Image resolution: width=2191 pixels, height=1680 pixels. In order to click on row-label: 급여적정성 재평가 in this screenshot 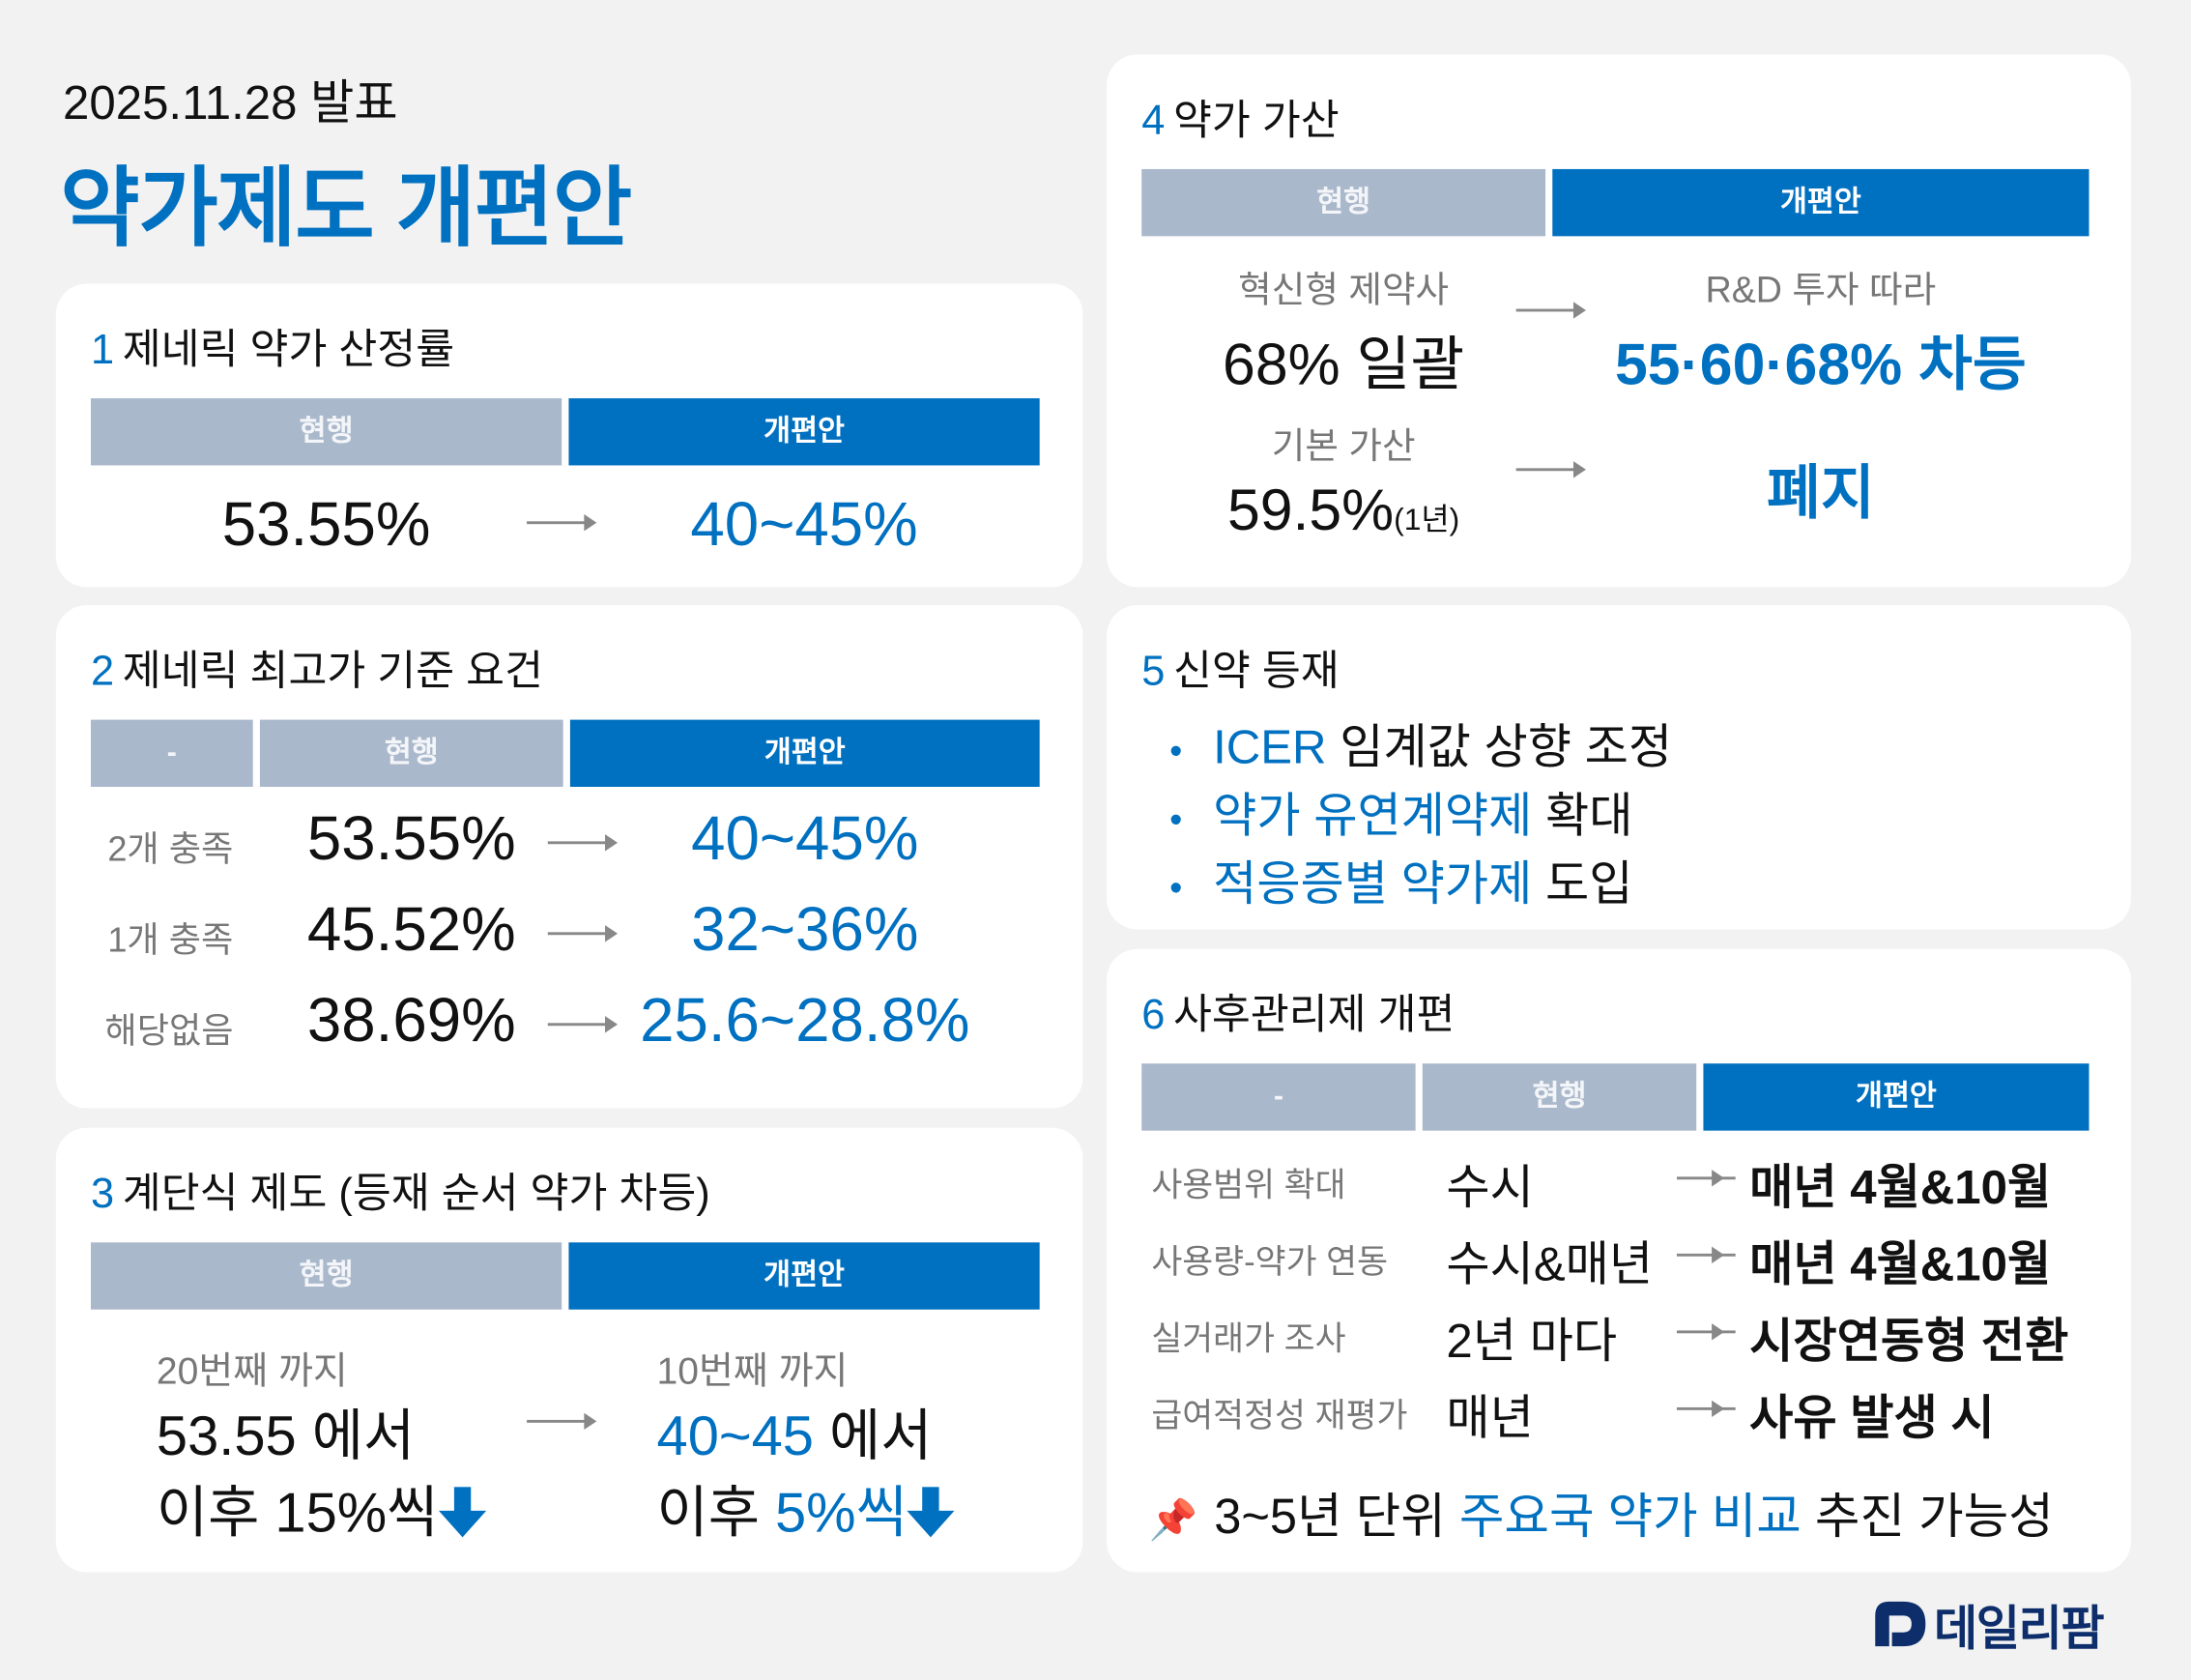, I will do `click(1280, 1416)`.